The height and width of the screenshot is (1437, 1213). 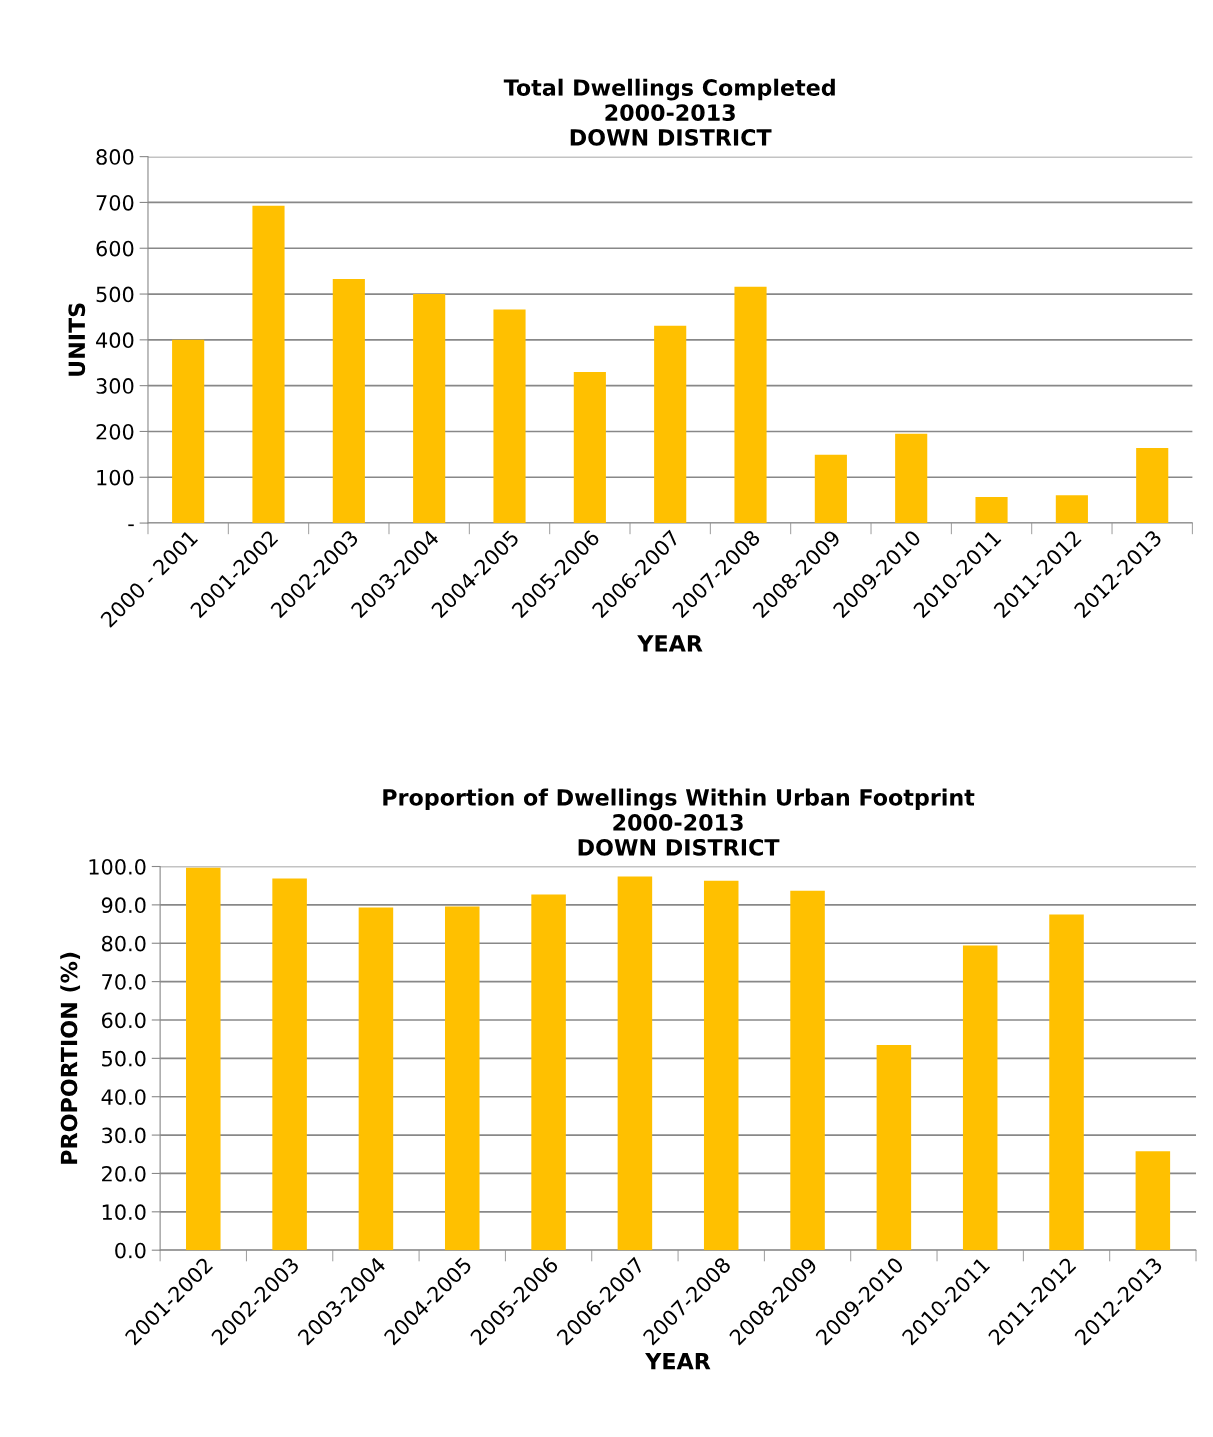 What do you see at coordinates (115, 386) in the screenshot?
I see `y-tick-label: 300` at bounding box center [115, 386].